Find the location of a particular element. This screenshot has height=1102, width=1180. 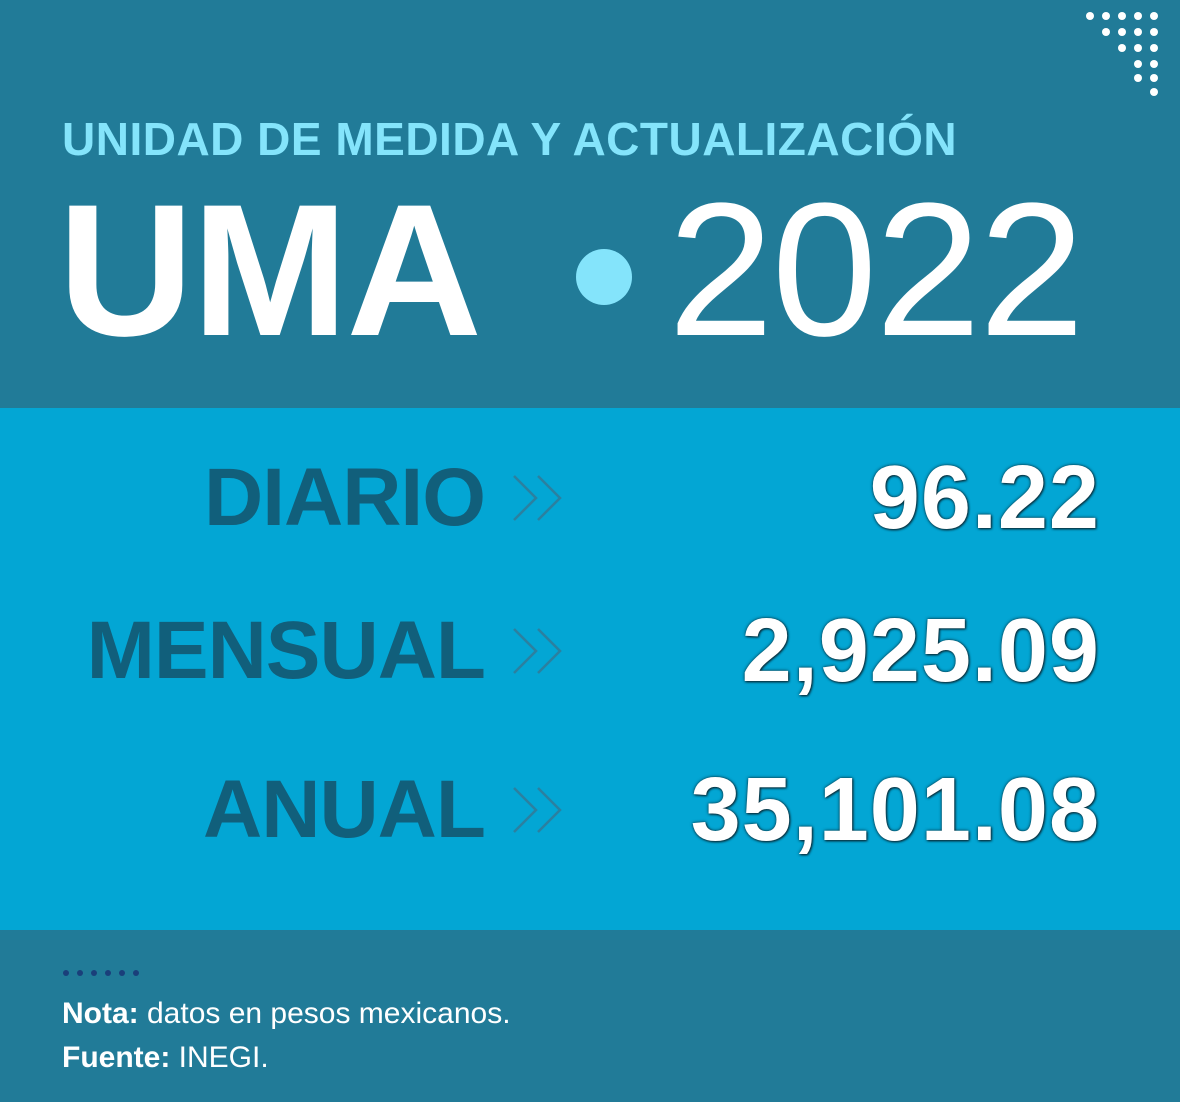

footnote-label: Nota: is located at coordinates (100, 1013).